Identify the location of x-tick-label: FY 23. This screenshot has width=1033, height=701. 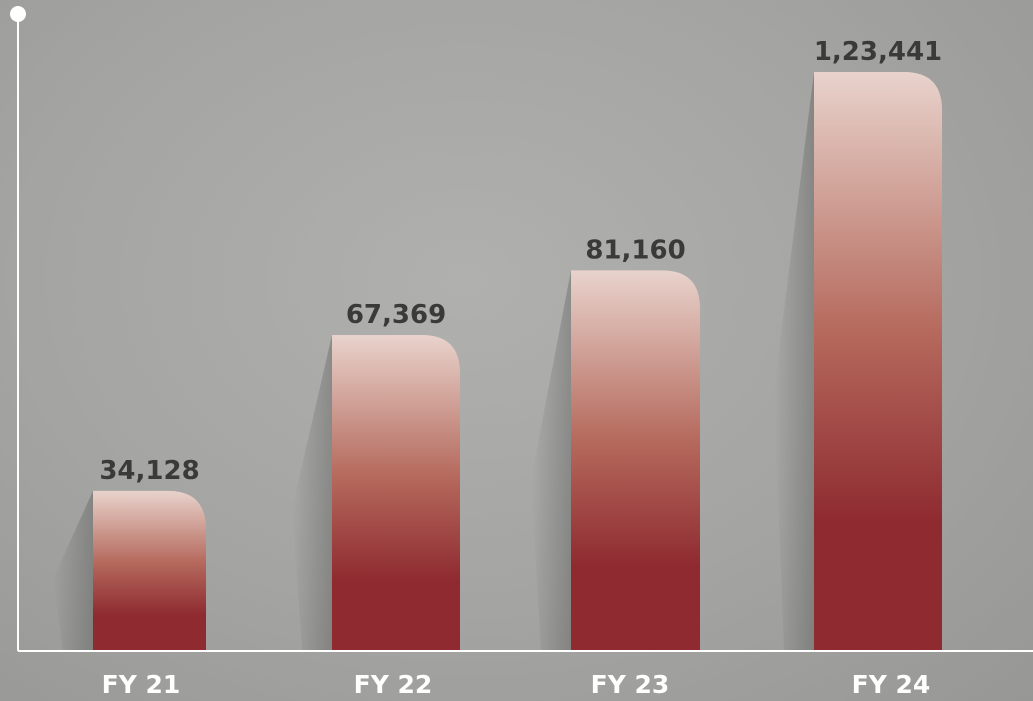
(630, 684).